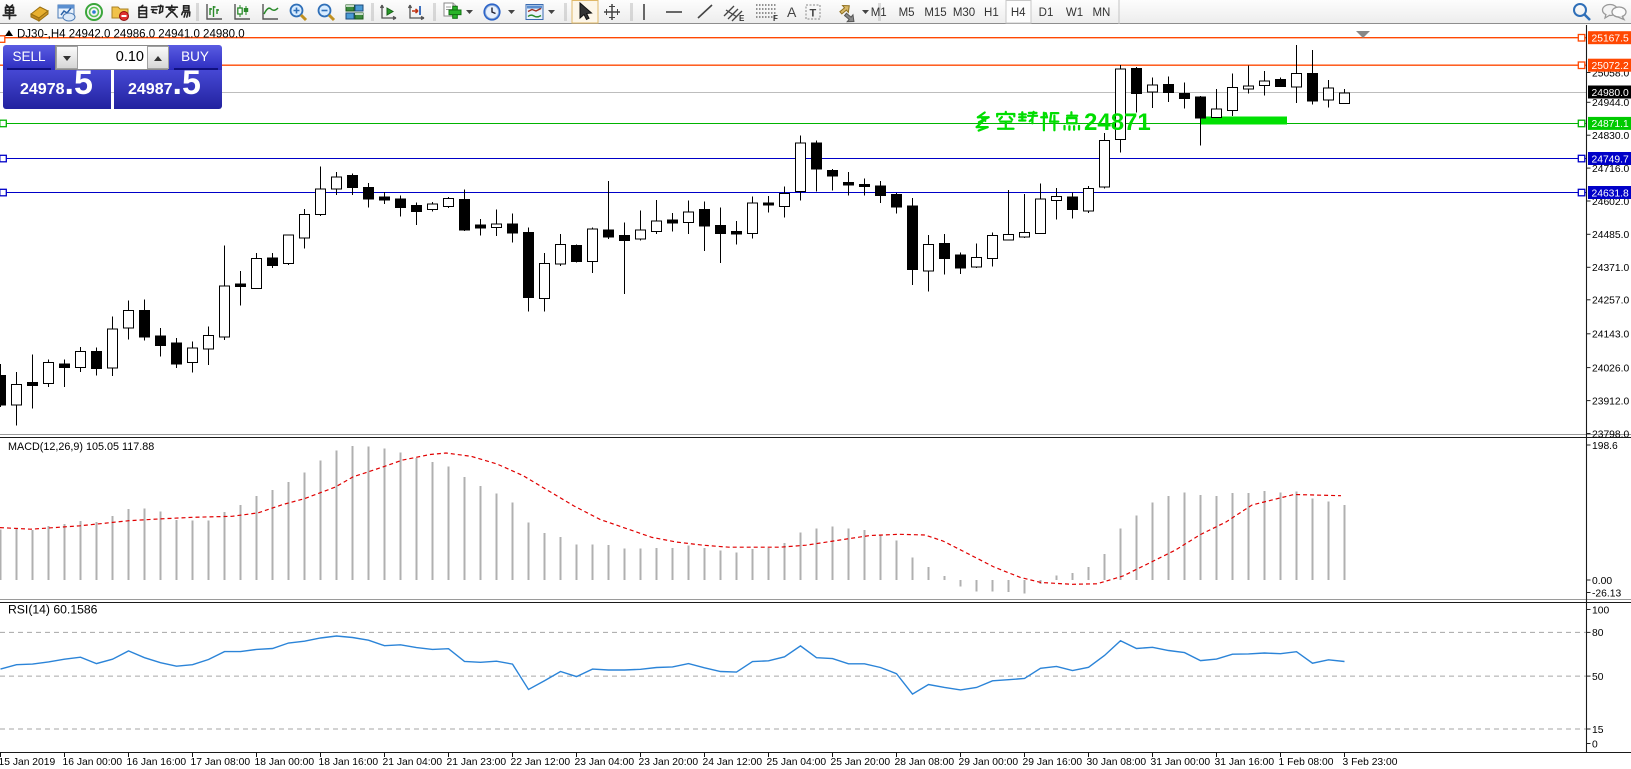 This screenshot has height=769, width=1631. I want to click on svg-text: 23798.0, so click(1610, 434).